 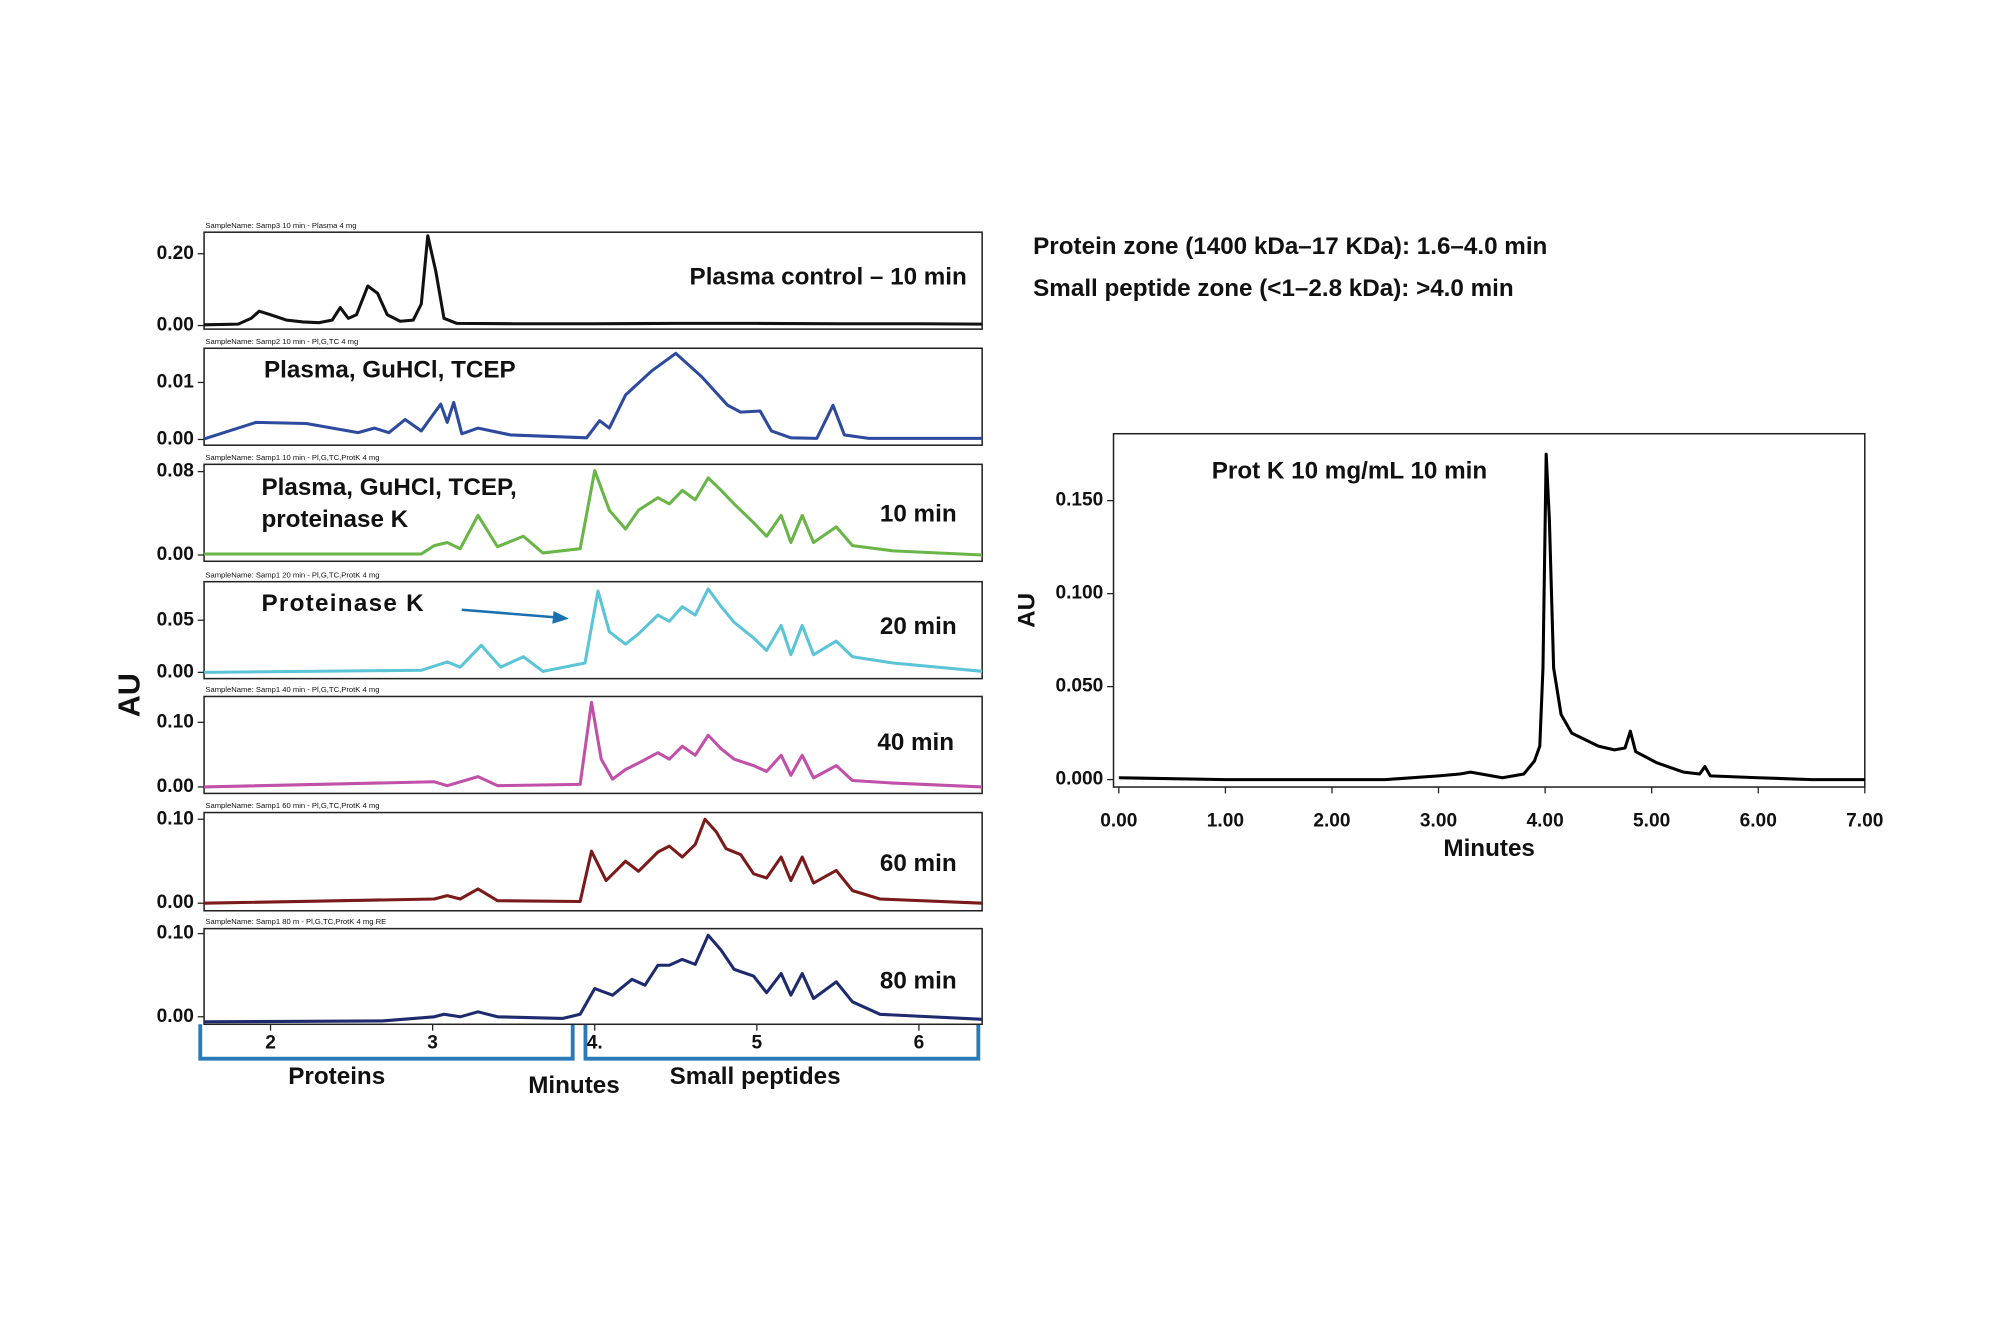 I want to click on annotation: Proteinase K, so click(x=342, y=603).